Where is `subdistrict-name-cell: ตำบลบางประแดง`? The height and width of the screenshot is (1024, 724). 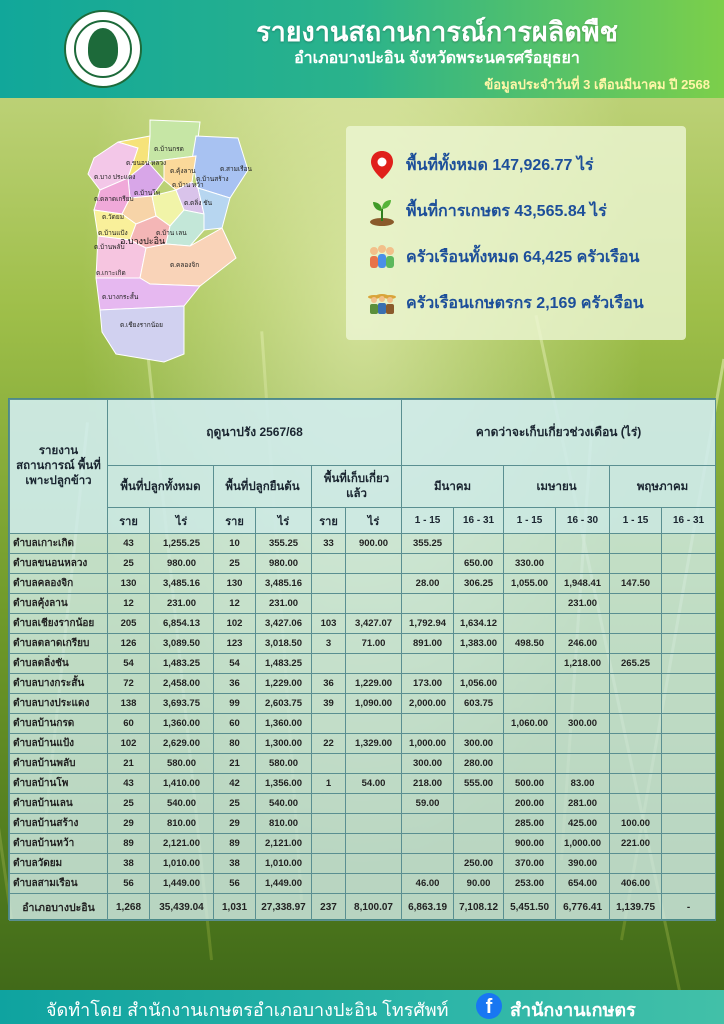 subdistrict-name-cell: ตำบลบางประแดง is located at coordinates (58, 703).